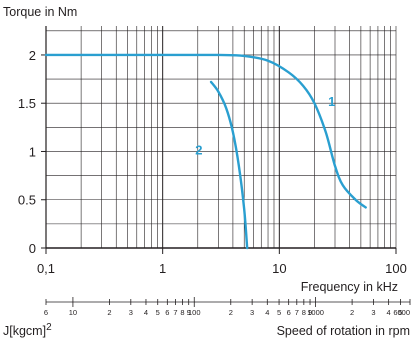 The height and width of the screenshot is (344, 413). I want to click on x-axis-label: Frequency in kHz, so click(349, 287).